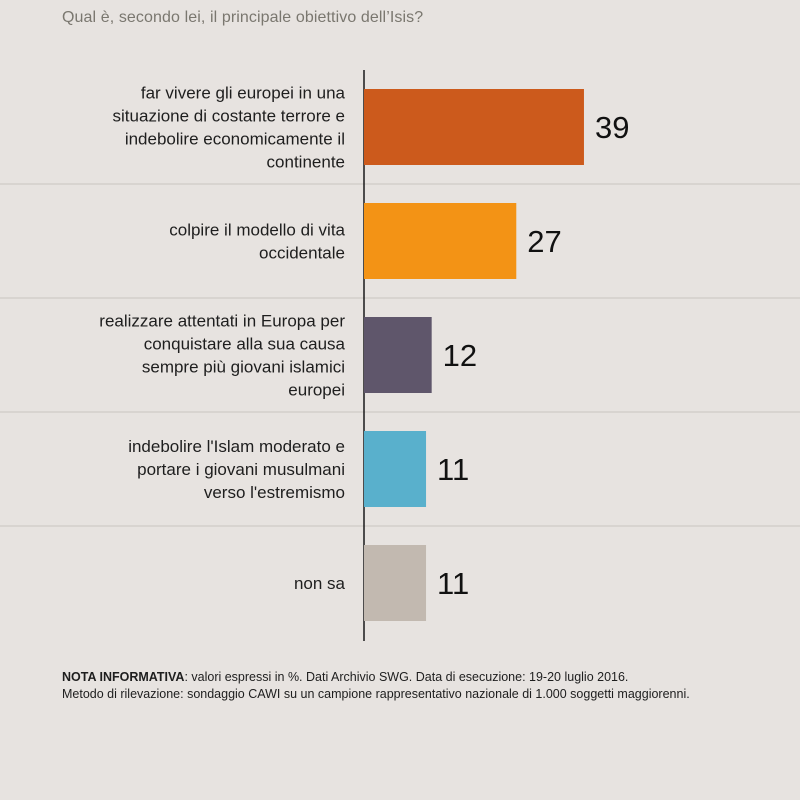 This screenshot has width=800, height=800. Describe the element at coordinates (257, 230) in the screenshot. I see `category-label-line: colpire il modello di vita` at that location.